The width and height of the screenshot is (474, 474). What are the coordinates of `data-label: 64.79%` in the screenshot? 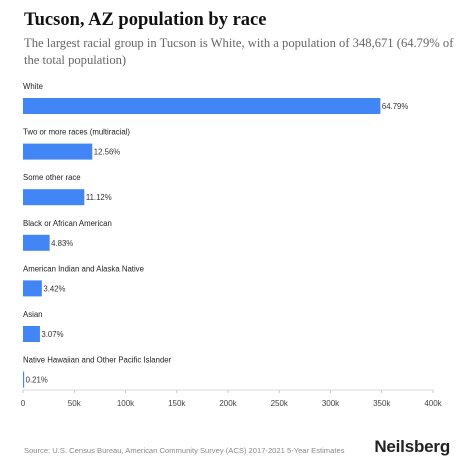 It's located at (395, 106).